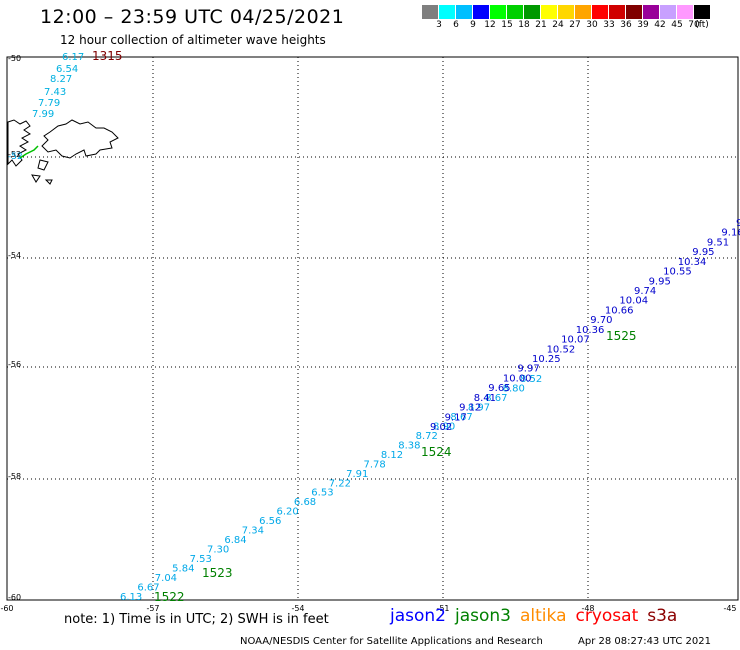 This screenshot has width=740, height=650. Describe the element at coordinates (235, 540) in the screenshot. I see `wave-height-light: 6.84` at that location.